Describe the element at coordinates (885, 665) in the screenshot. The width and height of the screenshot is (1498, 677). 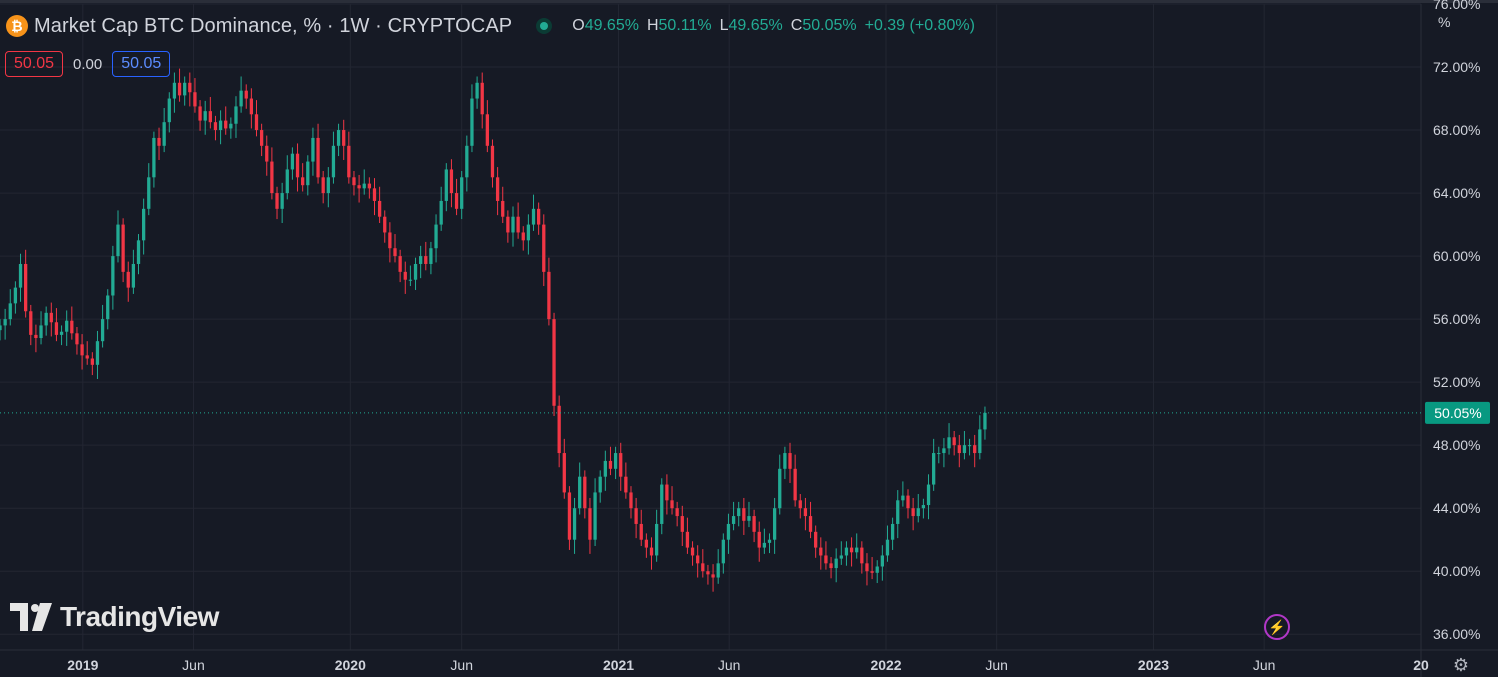
I see `x-tick-label: 2022` at that location.